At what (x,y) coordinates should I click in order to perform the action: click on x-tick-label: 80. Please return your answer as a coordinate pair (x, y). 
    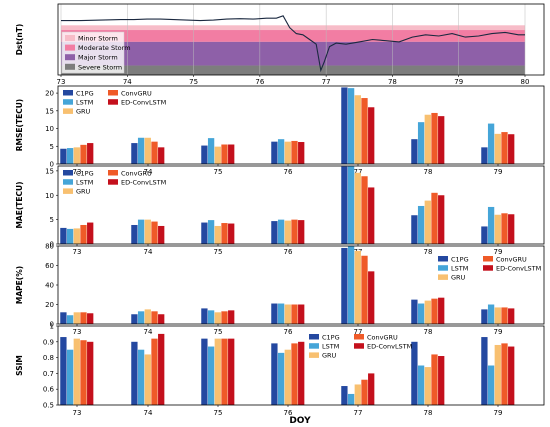
    Looking at the image, I should click on (525, 82).